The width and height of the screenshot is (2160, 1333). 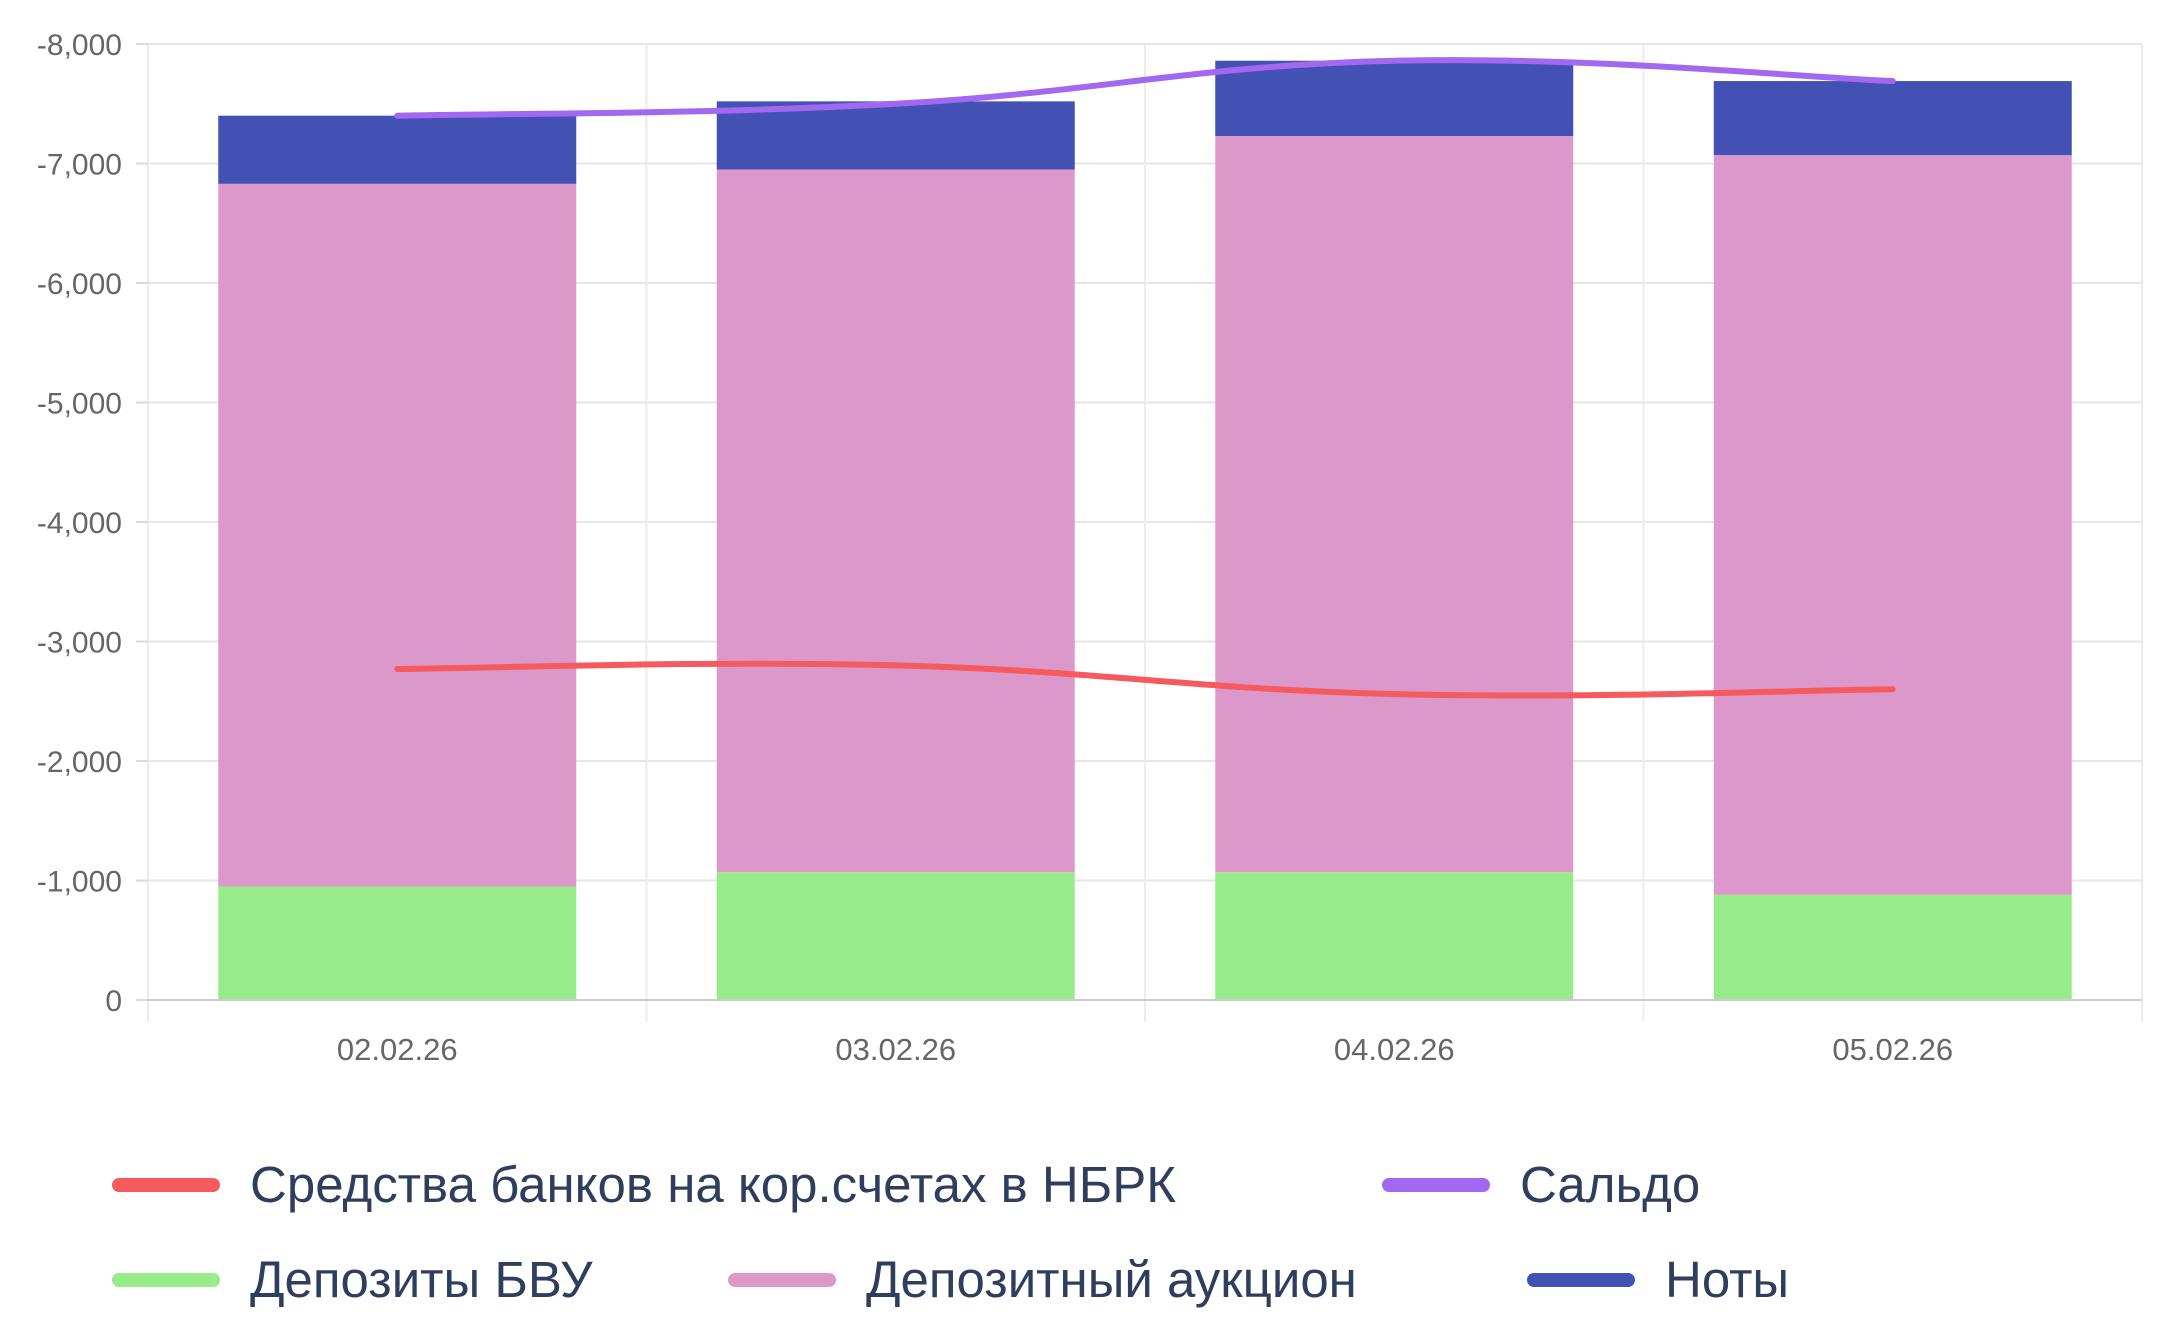 What do you see at coordinates (1610, 1184) in the screenshot?
I see `legend-label: Сальдо` at bounding box center [1610, 1184].